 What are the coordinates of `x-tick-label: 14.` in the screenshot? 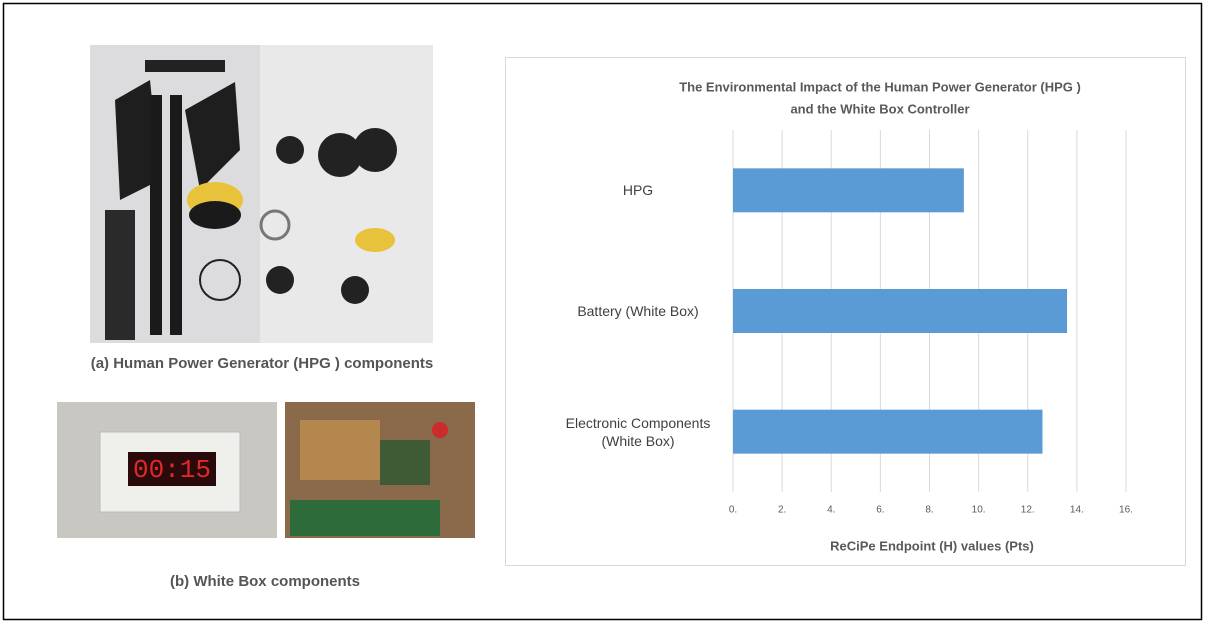 It's located at (1077, 510).